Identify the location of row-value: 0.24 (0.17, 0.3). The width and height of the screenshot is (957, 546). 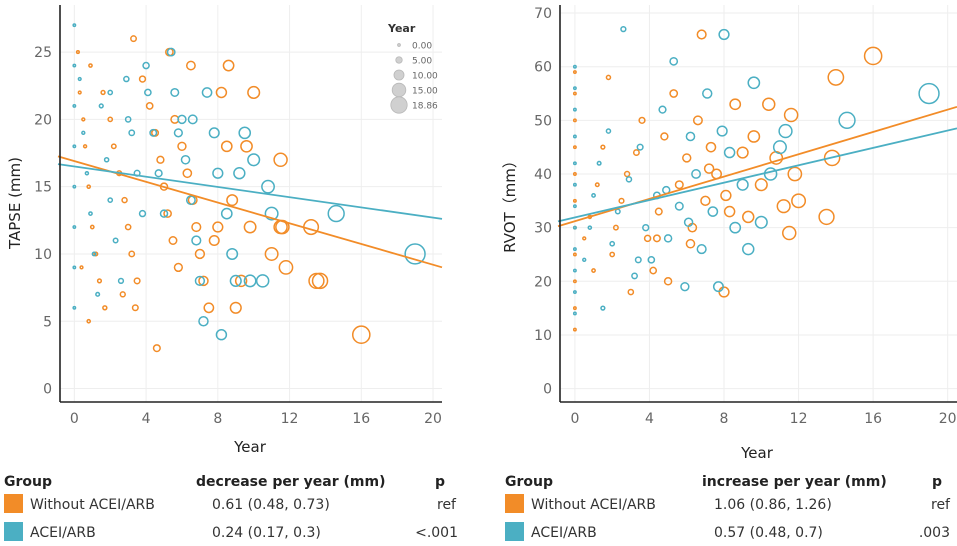
(266, 533).